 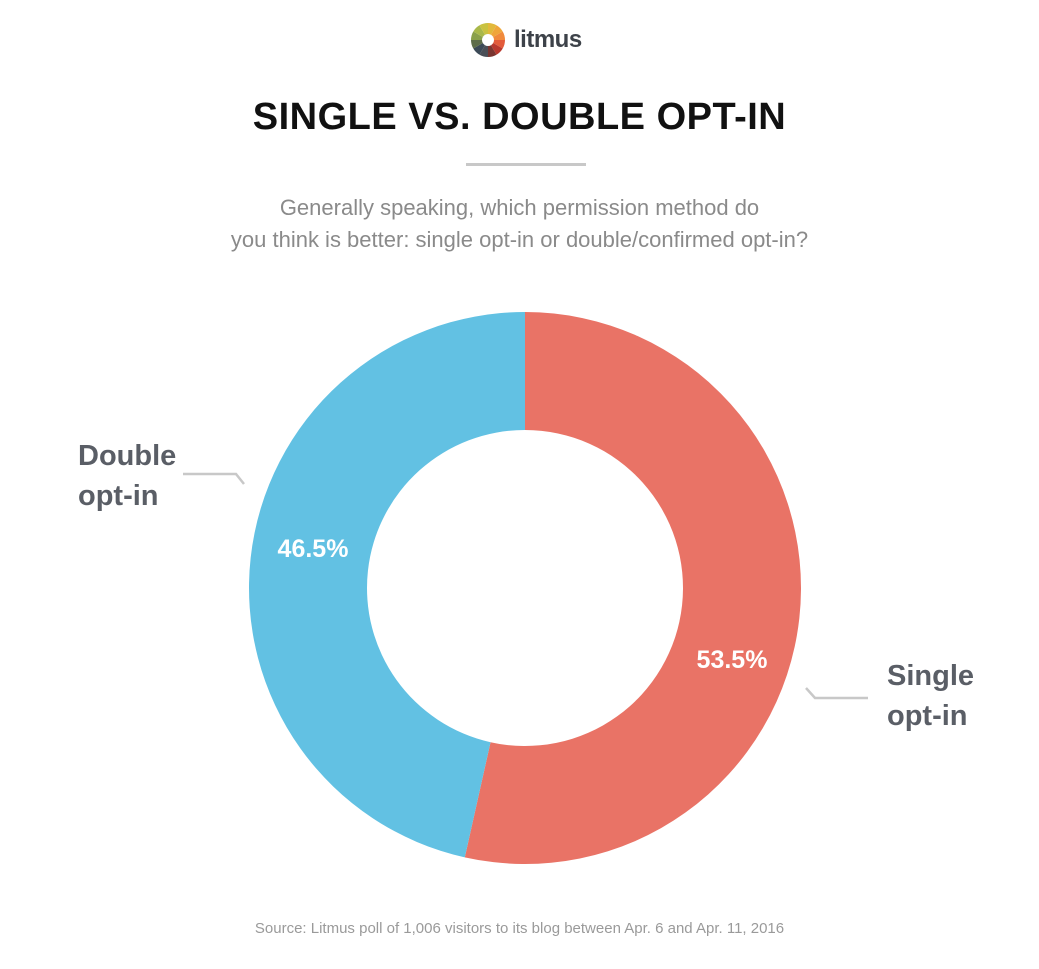 I want to click on title-divider, so click(x=526, y=164).